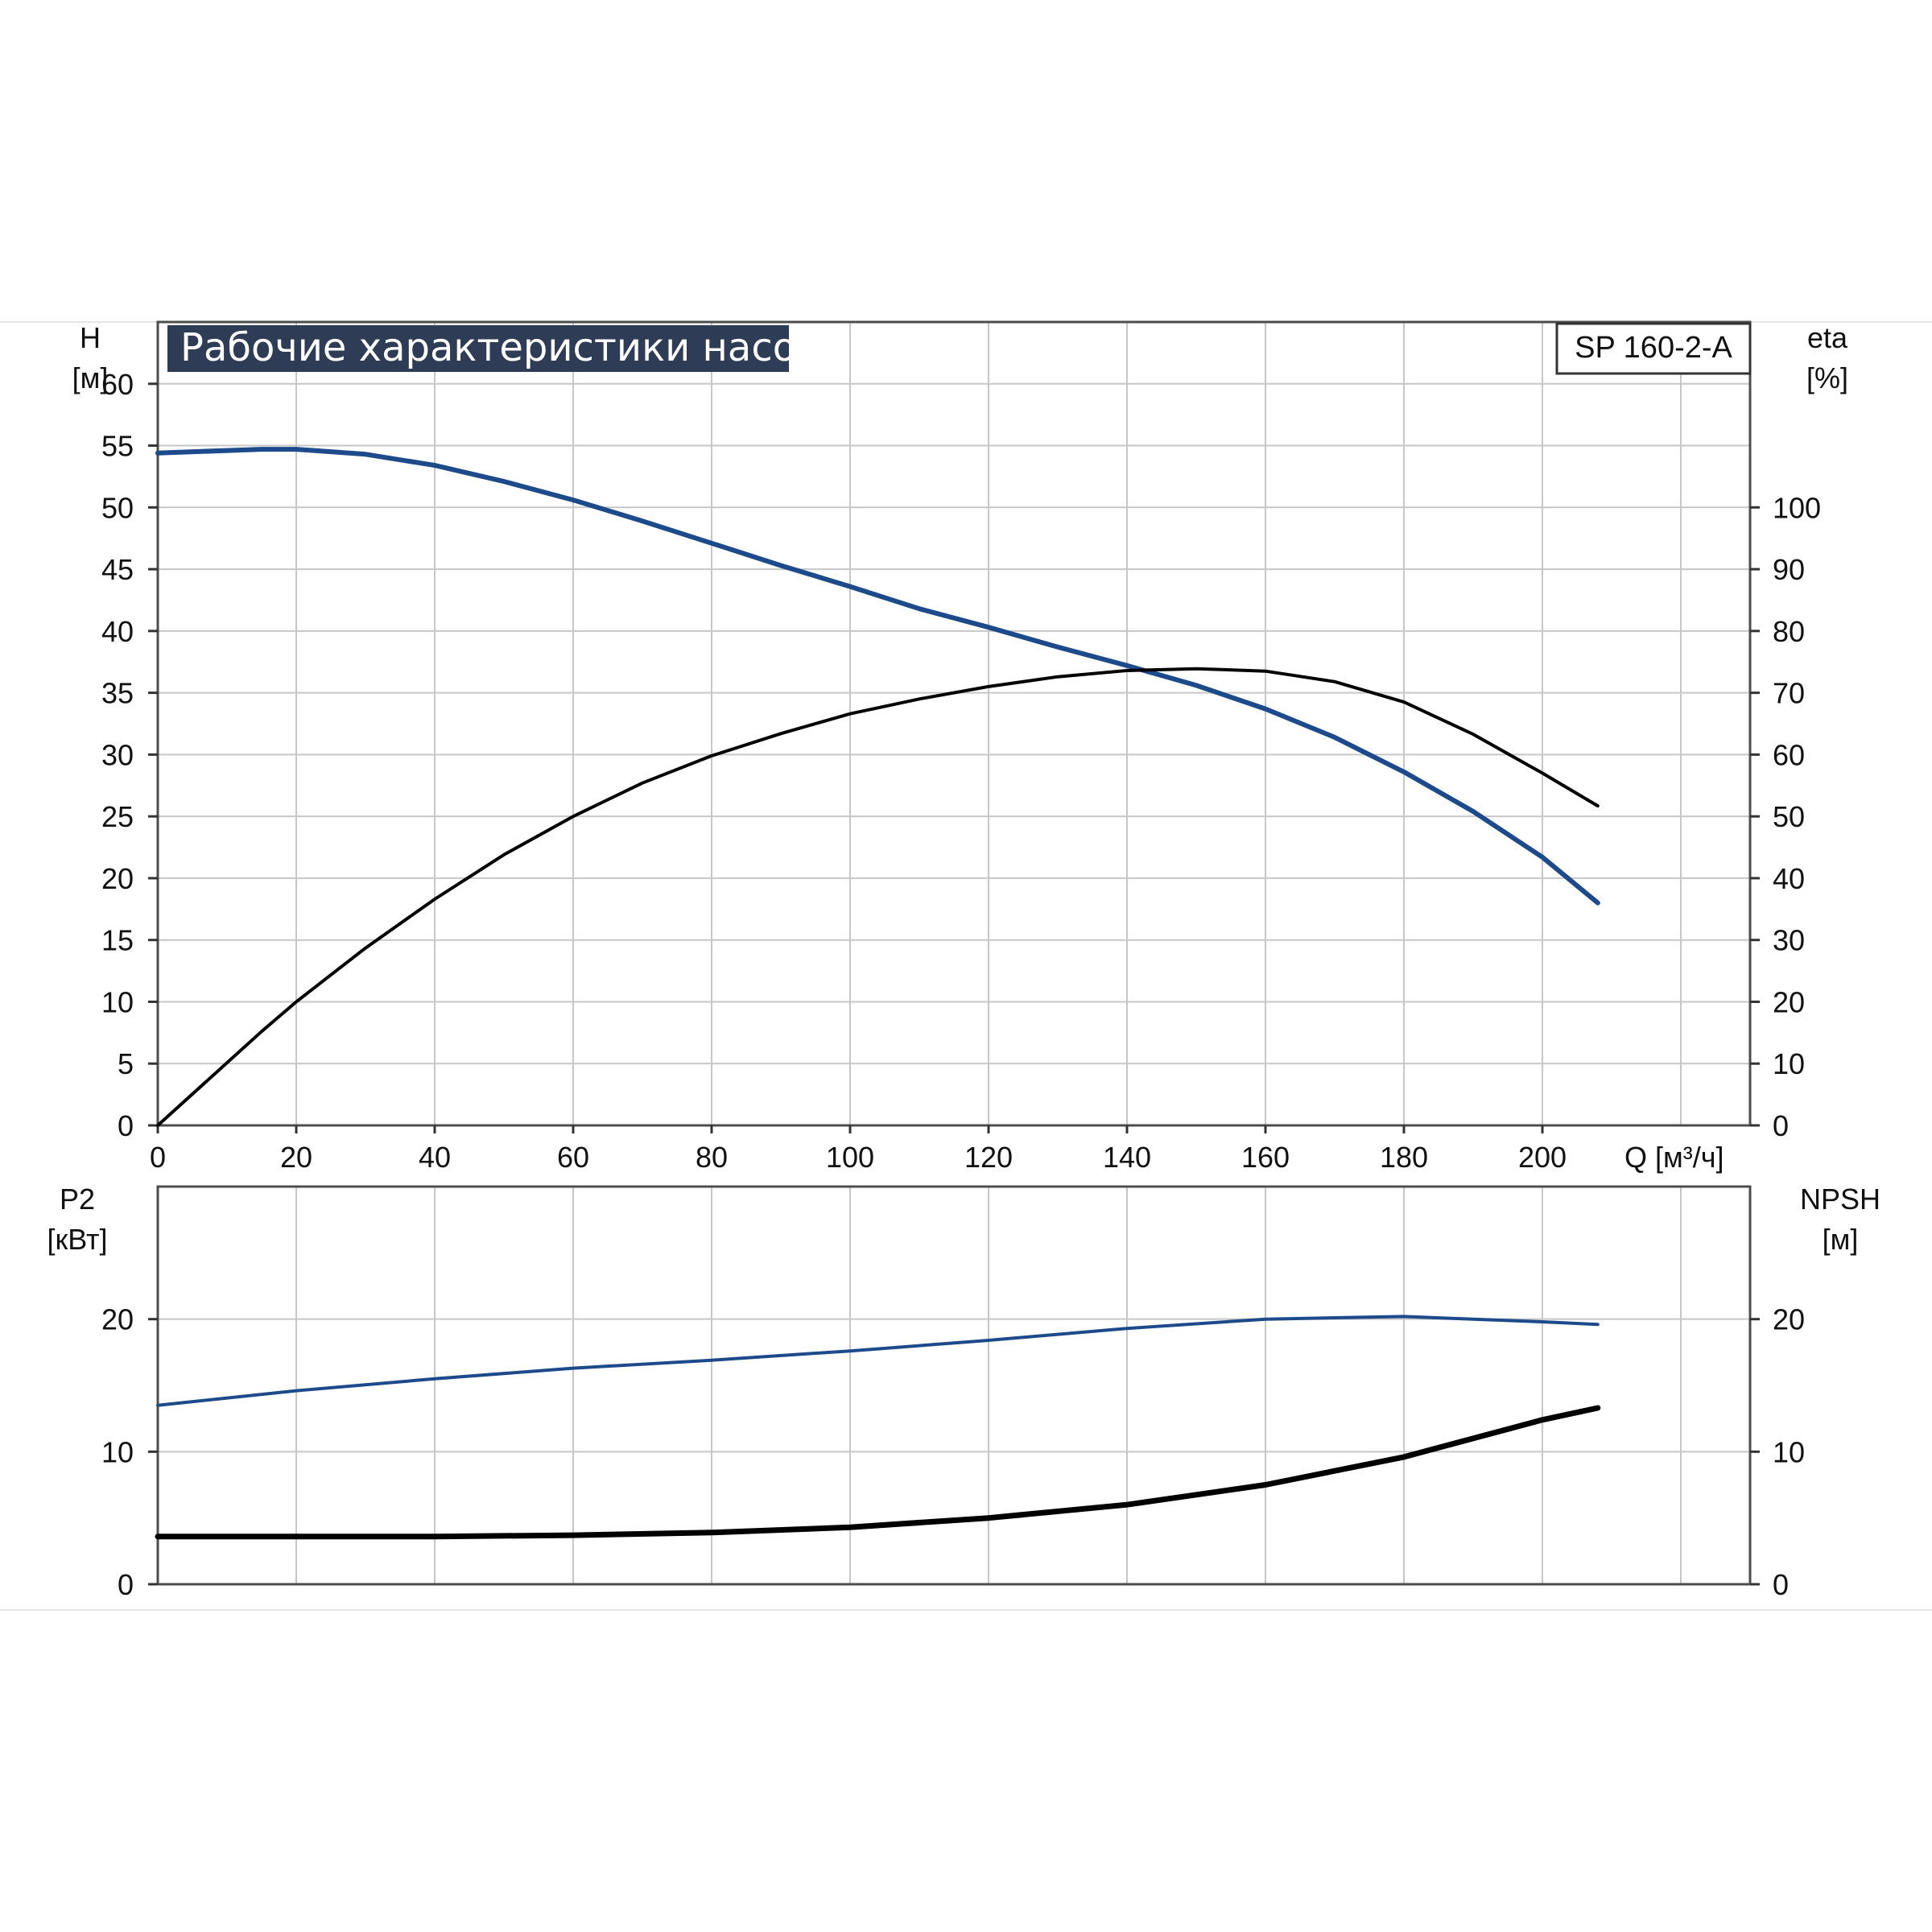 The height and width of the screenshot is (1932, 1932). Describe the element at coordinates (117, 816) in the screenshot. I see `y-tick-label: 25` at that location.